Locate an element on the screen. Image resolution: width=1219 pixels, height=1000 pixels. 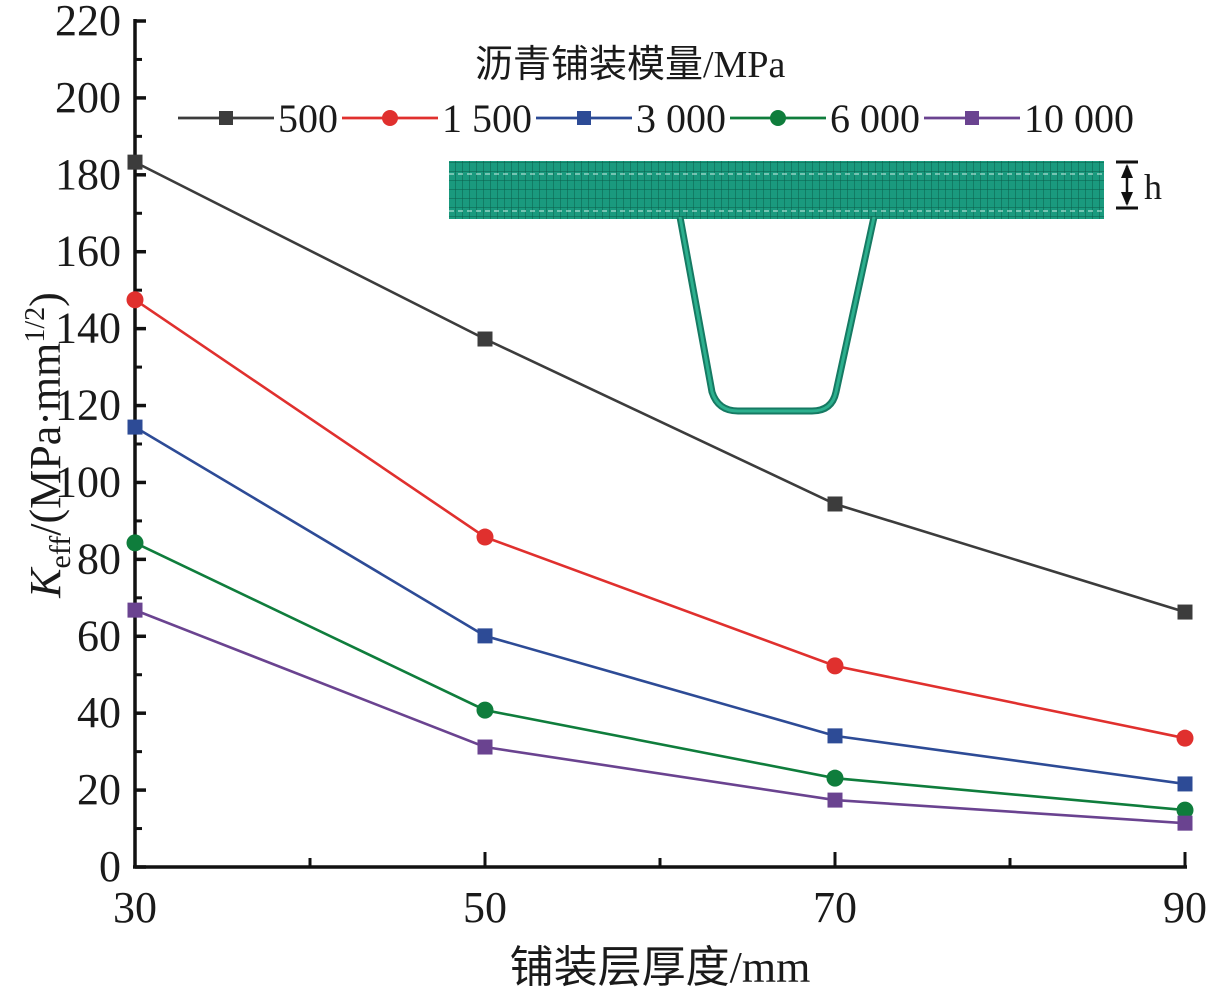
y-tick-label: 180 is located at coordinates (88, 174).